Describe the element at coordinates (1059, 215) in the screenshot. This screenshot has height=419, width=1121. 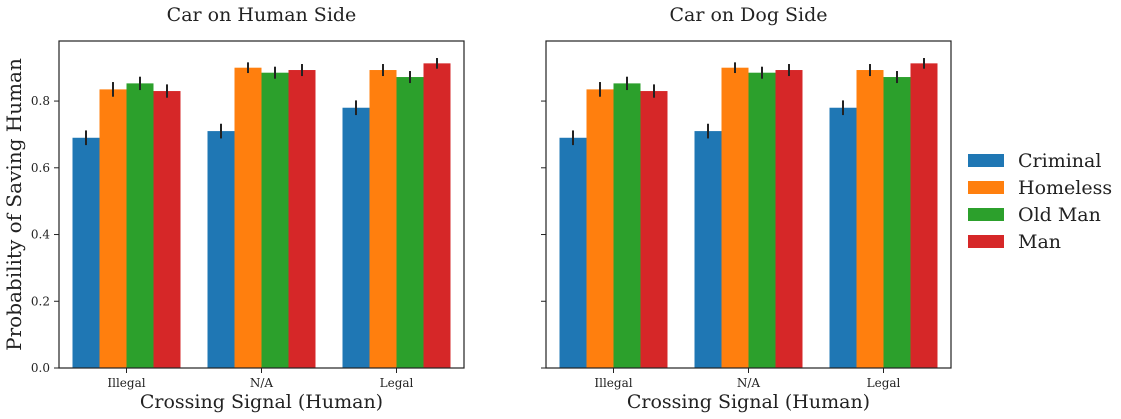
I see `legend-label: Old Man` at that location.